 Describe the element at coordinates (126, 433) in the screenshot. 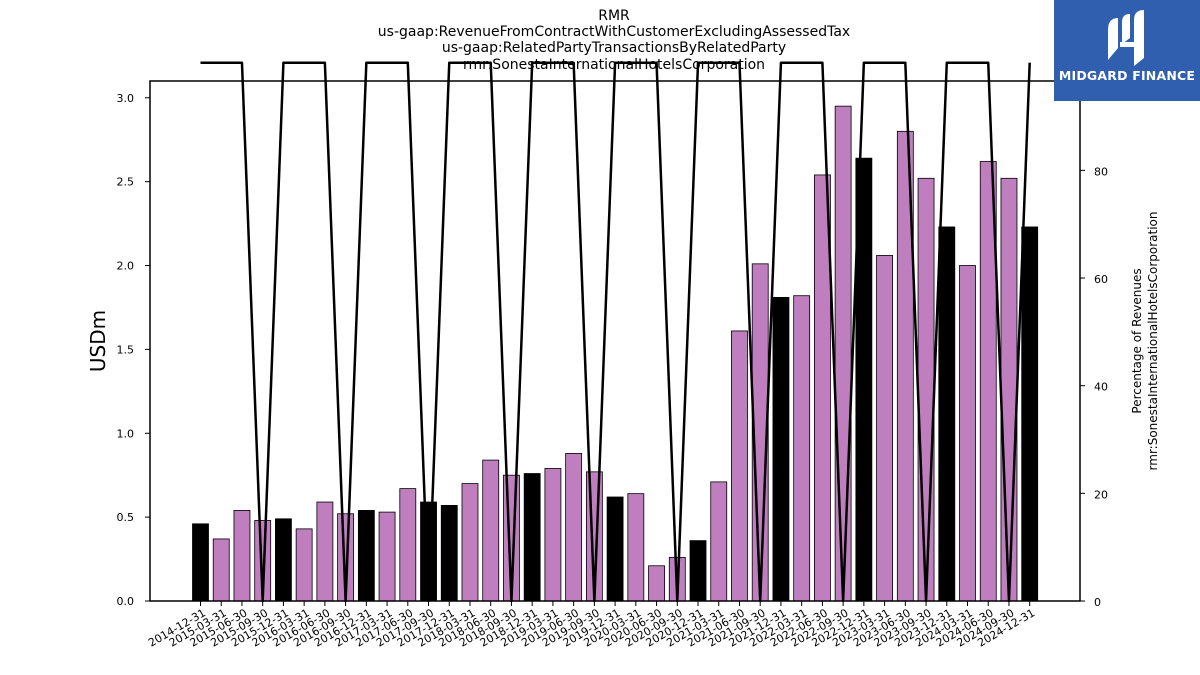

I see `y-tick-label-2: 1.0` at that location.